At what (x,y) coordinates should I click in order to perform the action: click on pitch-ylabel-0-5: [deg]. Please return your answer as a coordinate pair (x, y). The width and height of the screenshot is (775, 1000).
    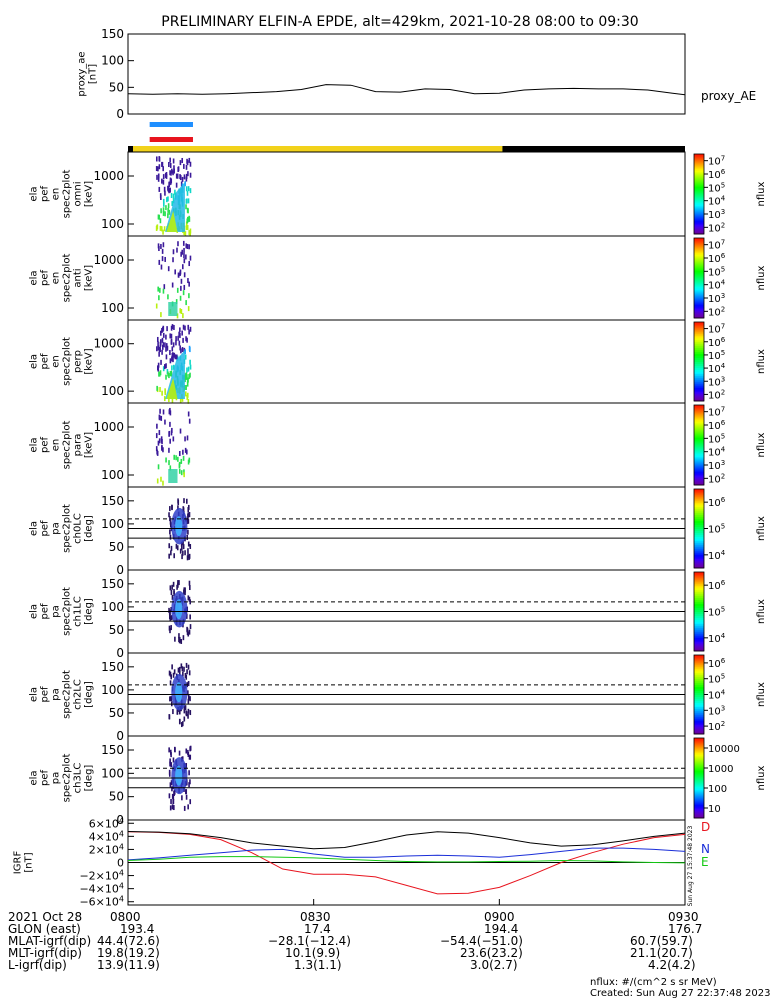
    Looking at the image, I should click on (89, 528).